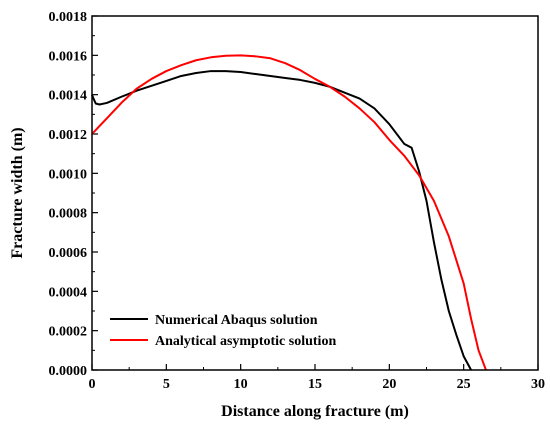 This screenshot has height=428, width=550. Describe the element at coordinates (68, 174) in the screenshot. I see `y-tick-label: 0.0010` at that location.